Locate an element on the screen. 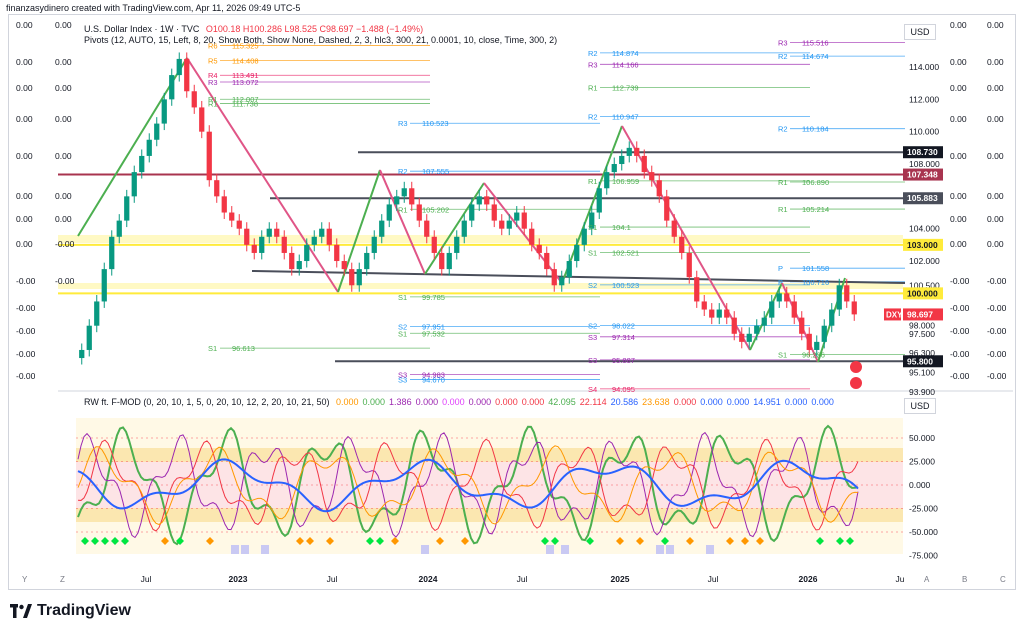 The height and width of the screenshot is (632, 1024). pivot-value: 111.738 is located at coordinates (245, 104).